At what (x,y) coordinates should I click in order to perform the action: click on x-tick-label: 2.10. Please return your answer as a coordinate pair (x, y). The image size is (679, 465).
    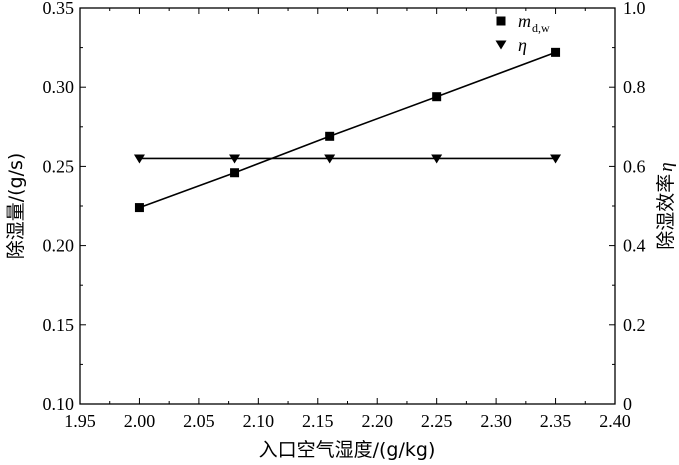
    Looking at the image, I should click on (259, 421).